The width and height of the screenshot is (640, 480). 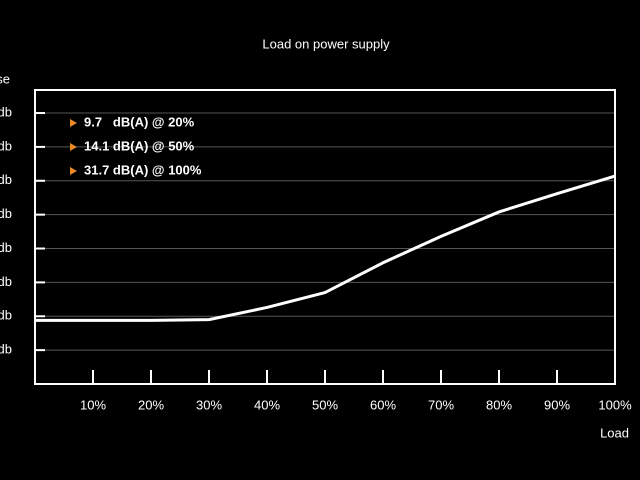 I want to click on x-tick-label: 80%, so click(x=499, y=404).